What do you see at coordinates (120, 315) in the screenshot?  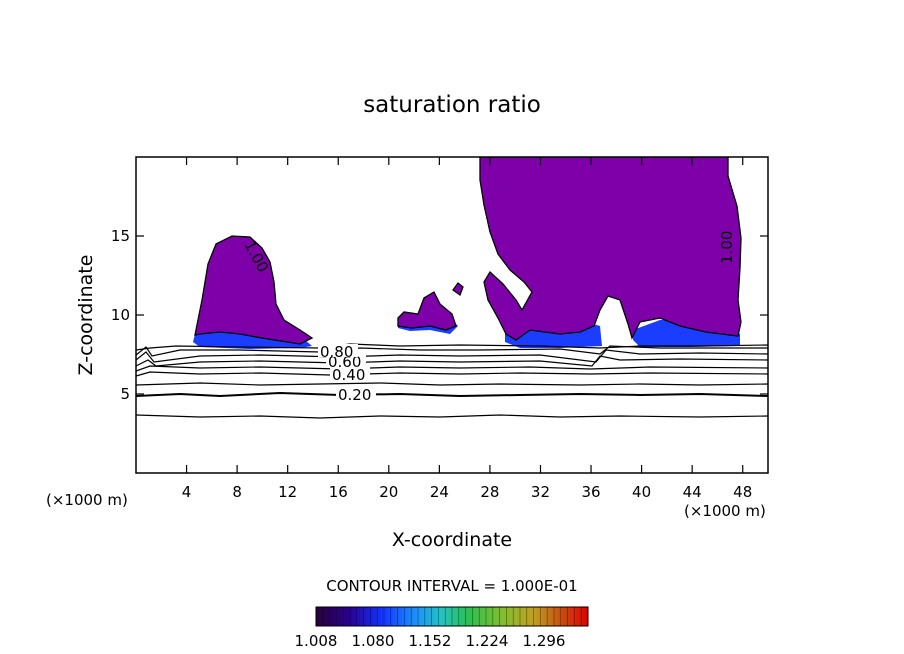 I see `y-tick-label: 10` at bounding box center [120, 315].